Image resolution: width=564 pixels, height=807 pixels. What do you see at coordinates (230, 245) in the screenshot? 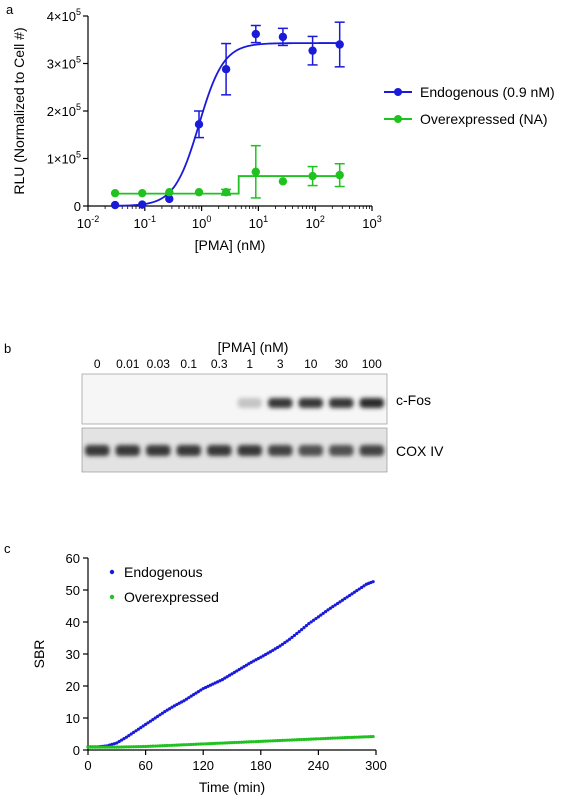
I see `panel-a-x-axis-label: [PMA] (nM)` at bounding box center [230, 245].